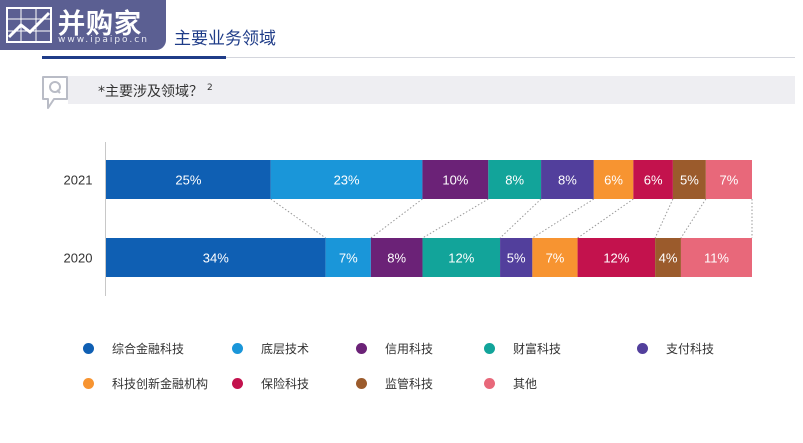 This screenshot has width=803, height=443. Describe the element at coordinates (150, 92) in the screenshot. I see `question-label: *主要涉及领域？` at that location.